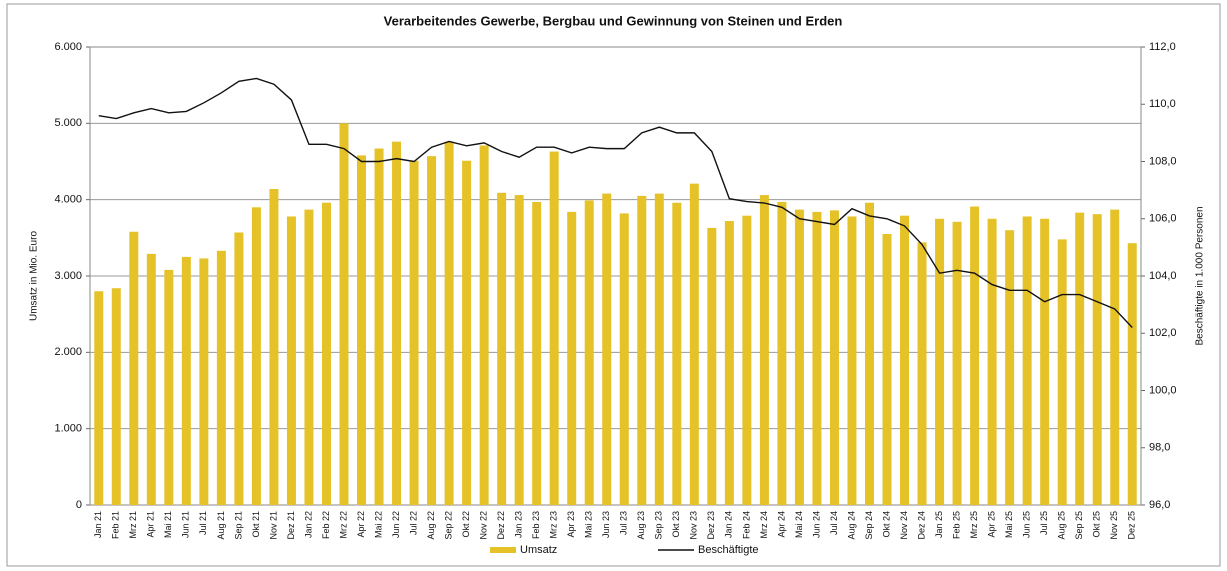  Describe the element at coordinates (886, 524) in the screenshot. I see `x-tick-label: Okt 24` at that location.